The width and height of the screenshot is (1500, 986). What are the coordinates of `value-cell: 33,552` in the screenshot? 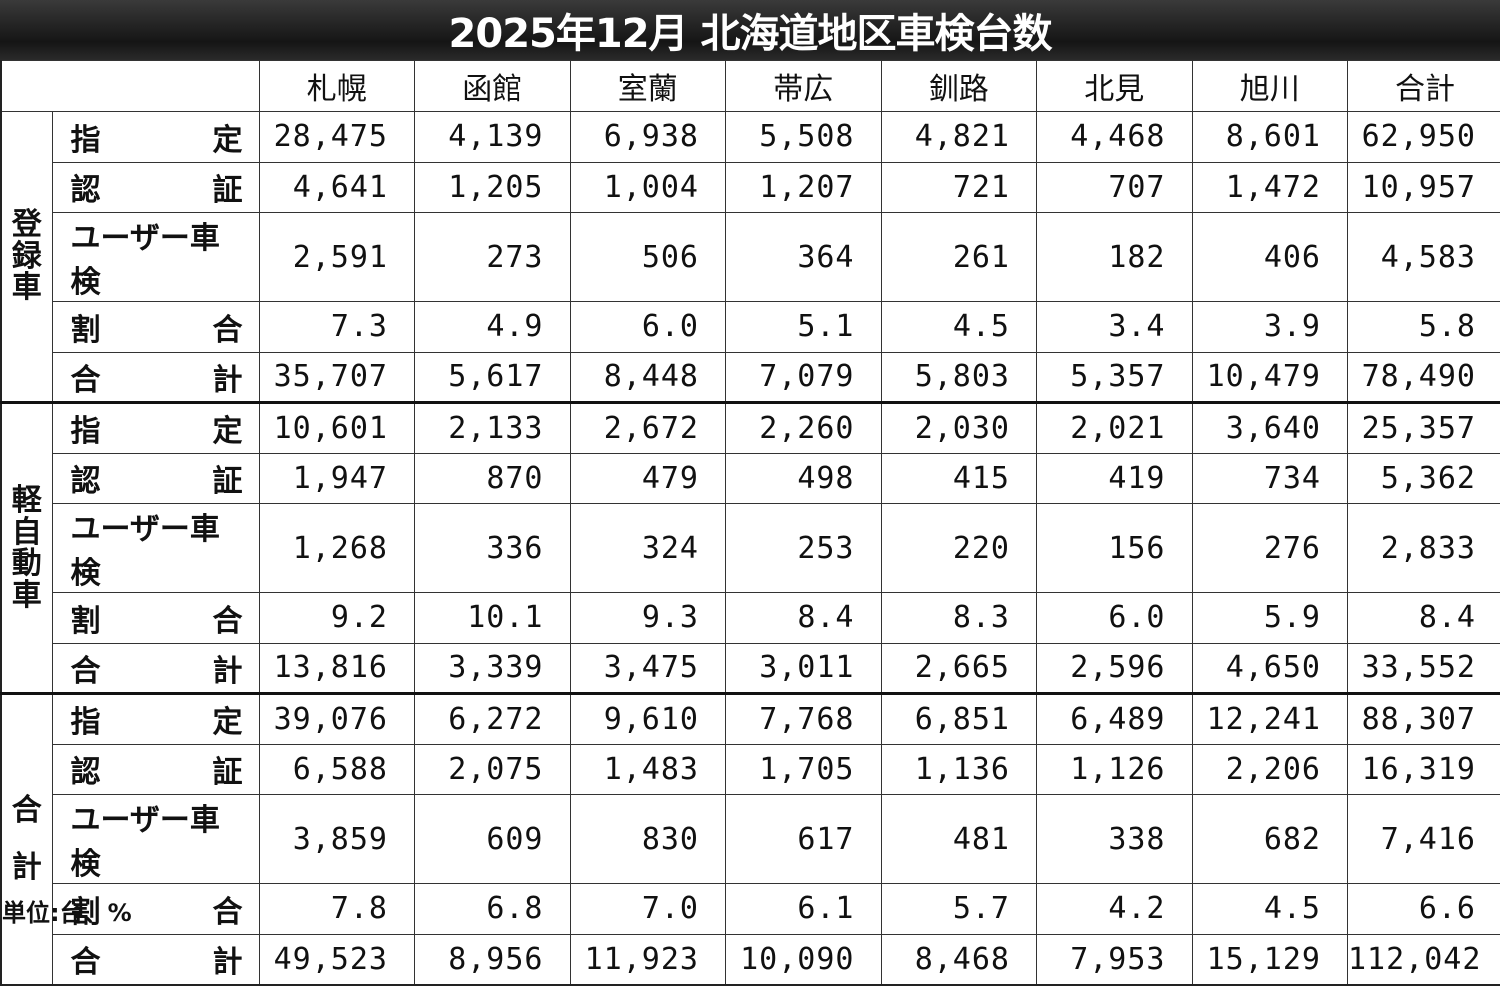 It's located at (1424, 668).